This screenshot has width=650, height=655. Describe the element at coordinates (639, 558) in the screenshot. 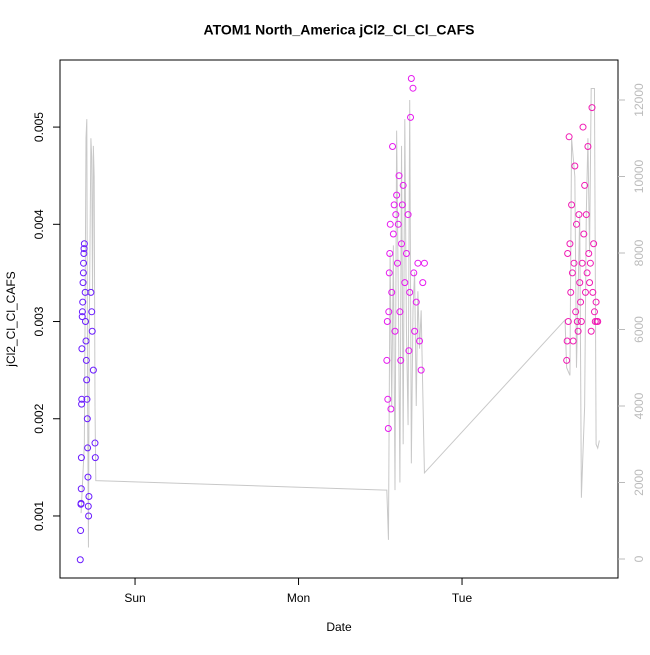

I see `y2-tick-label: 0` at that location.